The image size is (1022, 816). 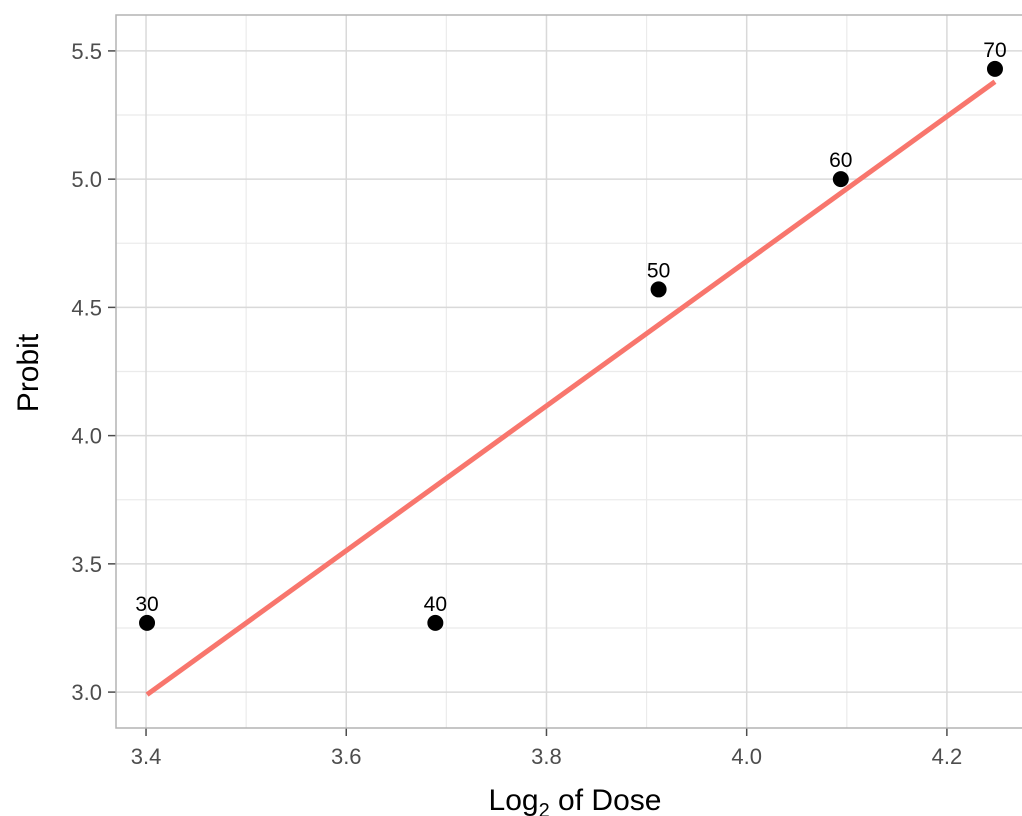 I want to click on x-axis-title: Log2 of Dose, so click(x=575, y=800).